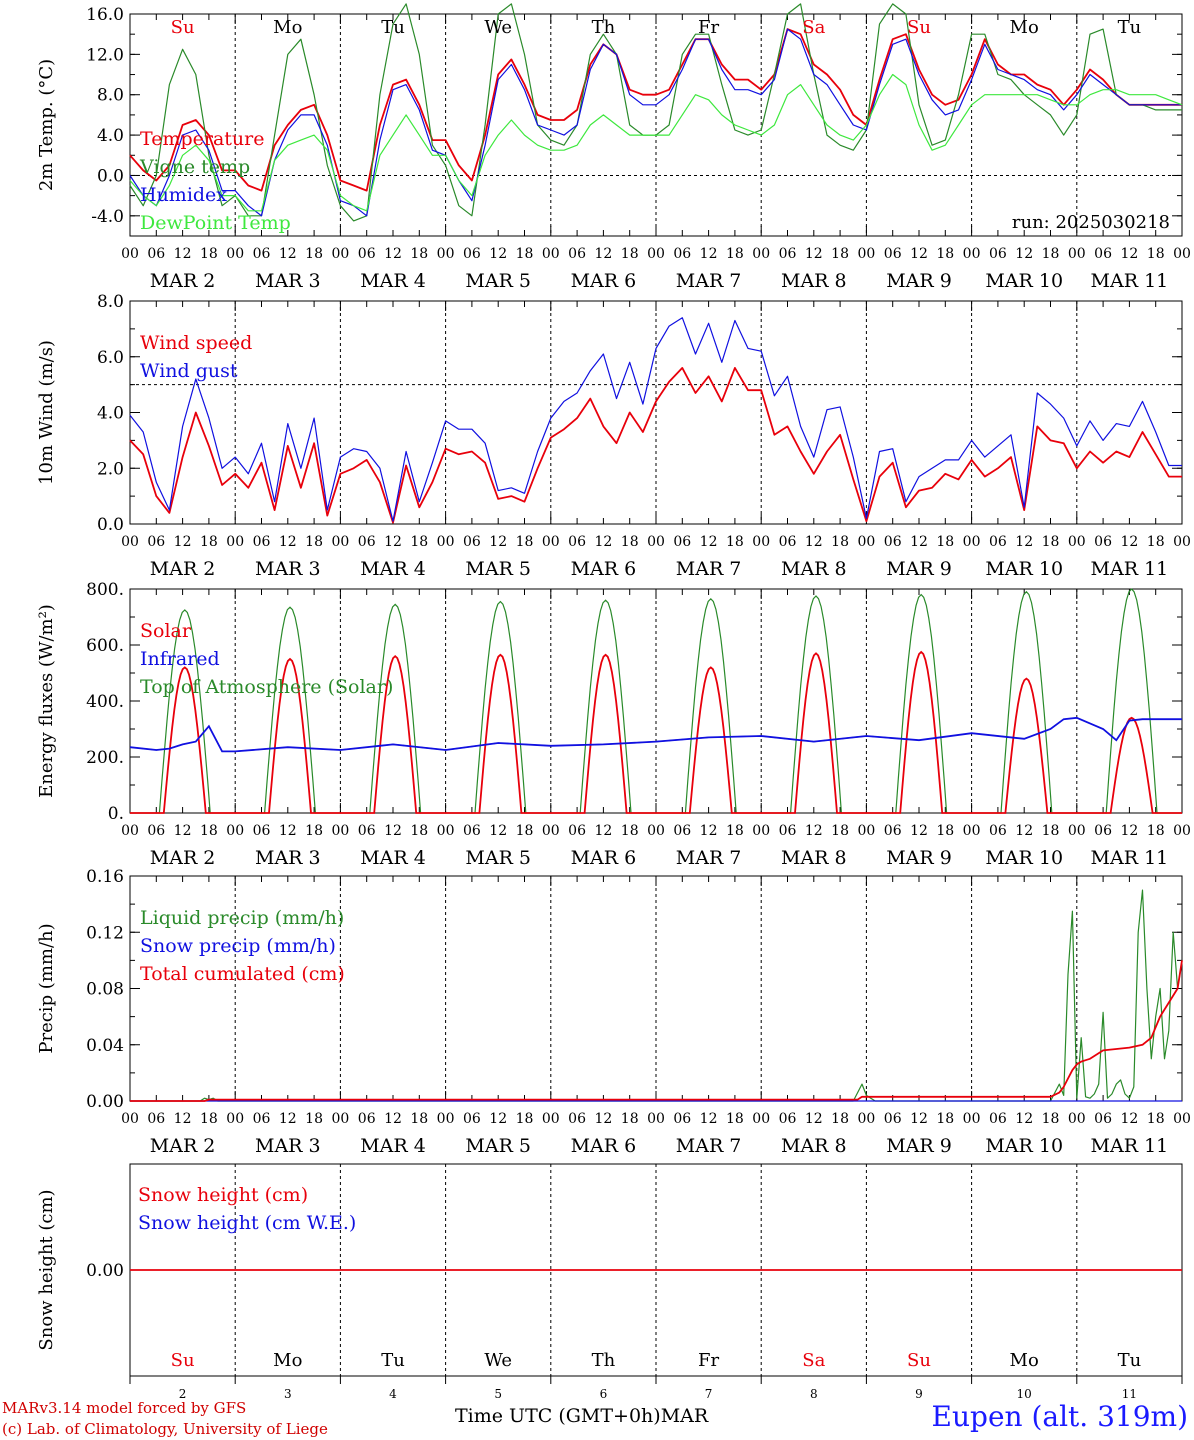 This screenshot has width=1194, height=1440. What do you see at coordinates (656, 995) in the screenshot?
I see `series-line-liquid-precip-mm-h-` at bounding box center [656, 995].